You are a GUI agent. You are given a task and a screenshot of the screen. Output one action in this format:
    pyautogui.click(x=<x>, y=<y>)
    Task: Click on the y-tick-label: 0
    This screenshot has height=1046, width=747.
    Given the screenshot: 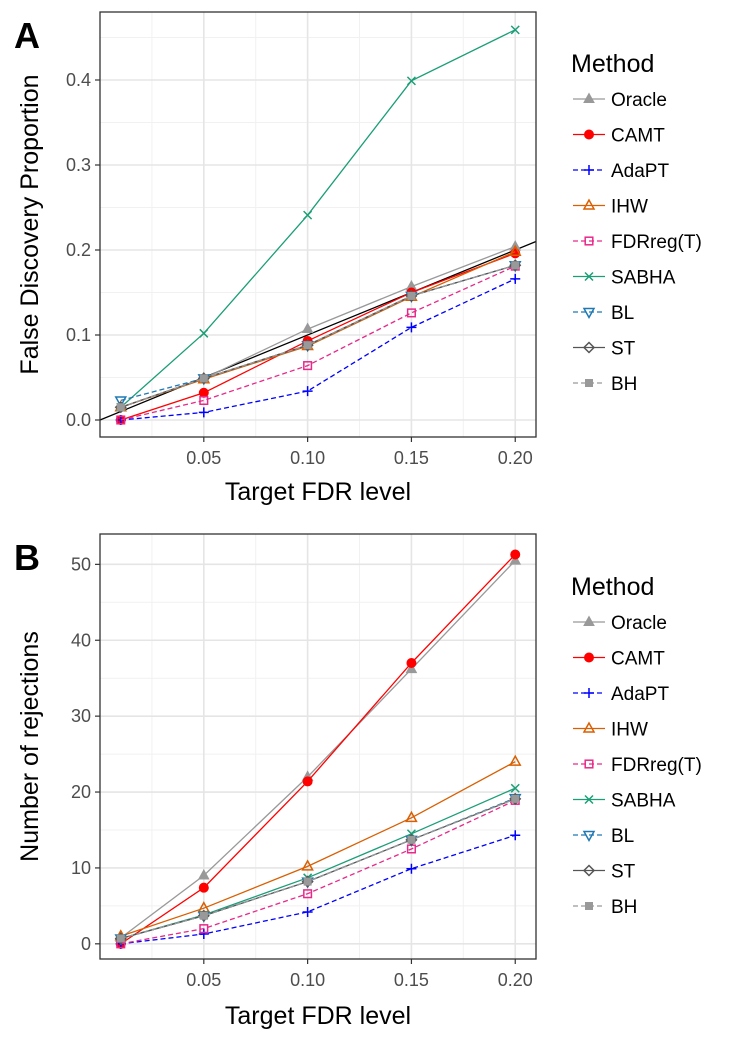 What is the action you would take?
    pyautogui.click(x=86, y=944)
    